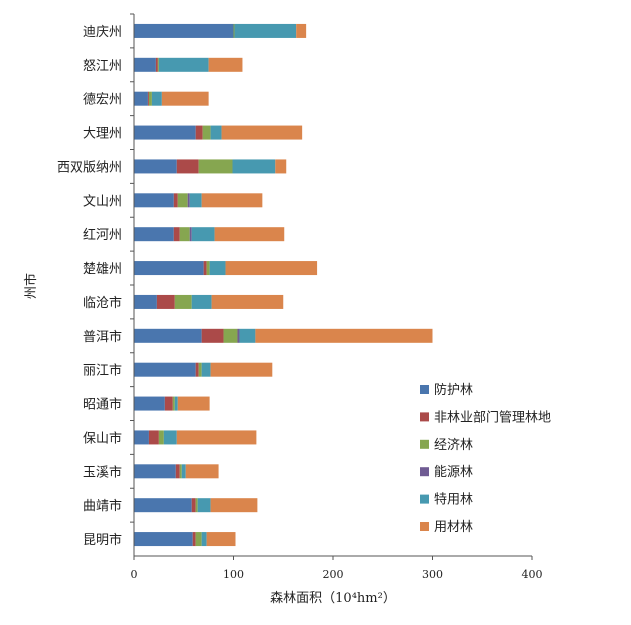 The height and width of the screenshot is (625, 631). Describe the element at coordinates (134, 574) in the screenshot. I see `x-tick-label: 0` at that location.